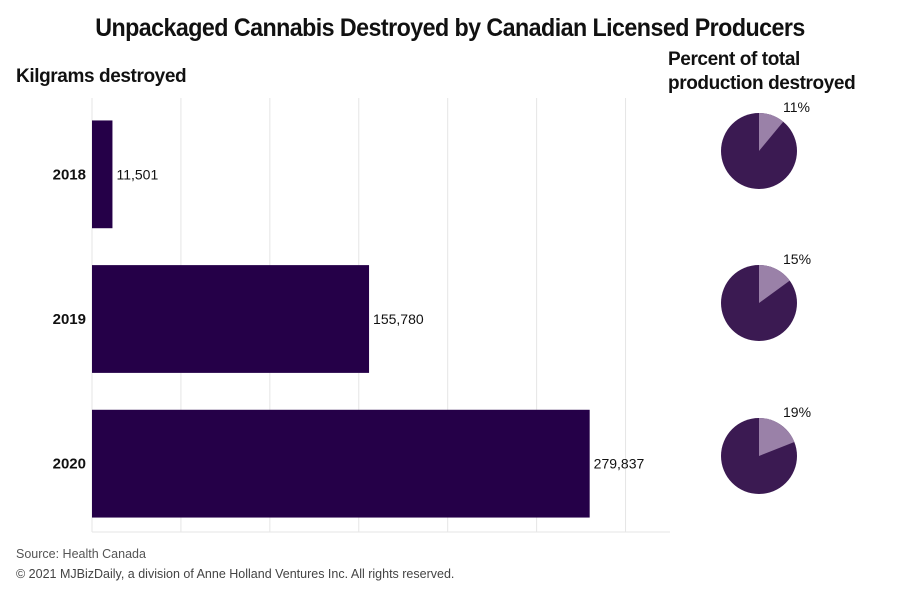 This screenshot has height=600, width=900. I want to click on category-label-2019: 2019, so click(69, 319).